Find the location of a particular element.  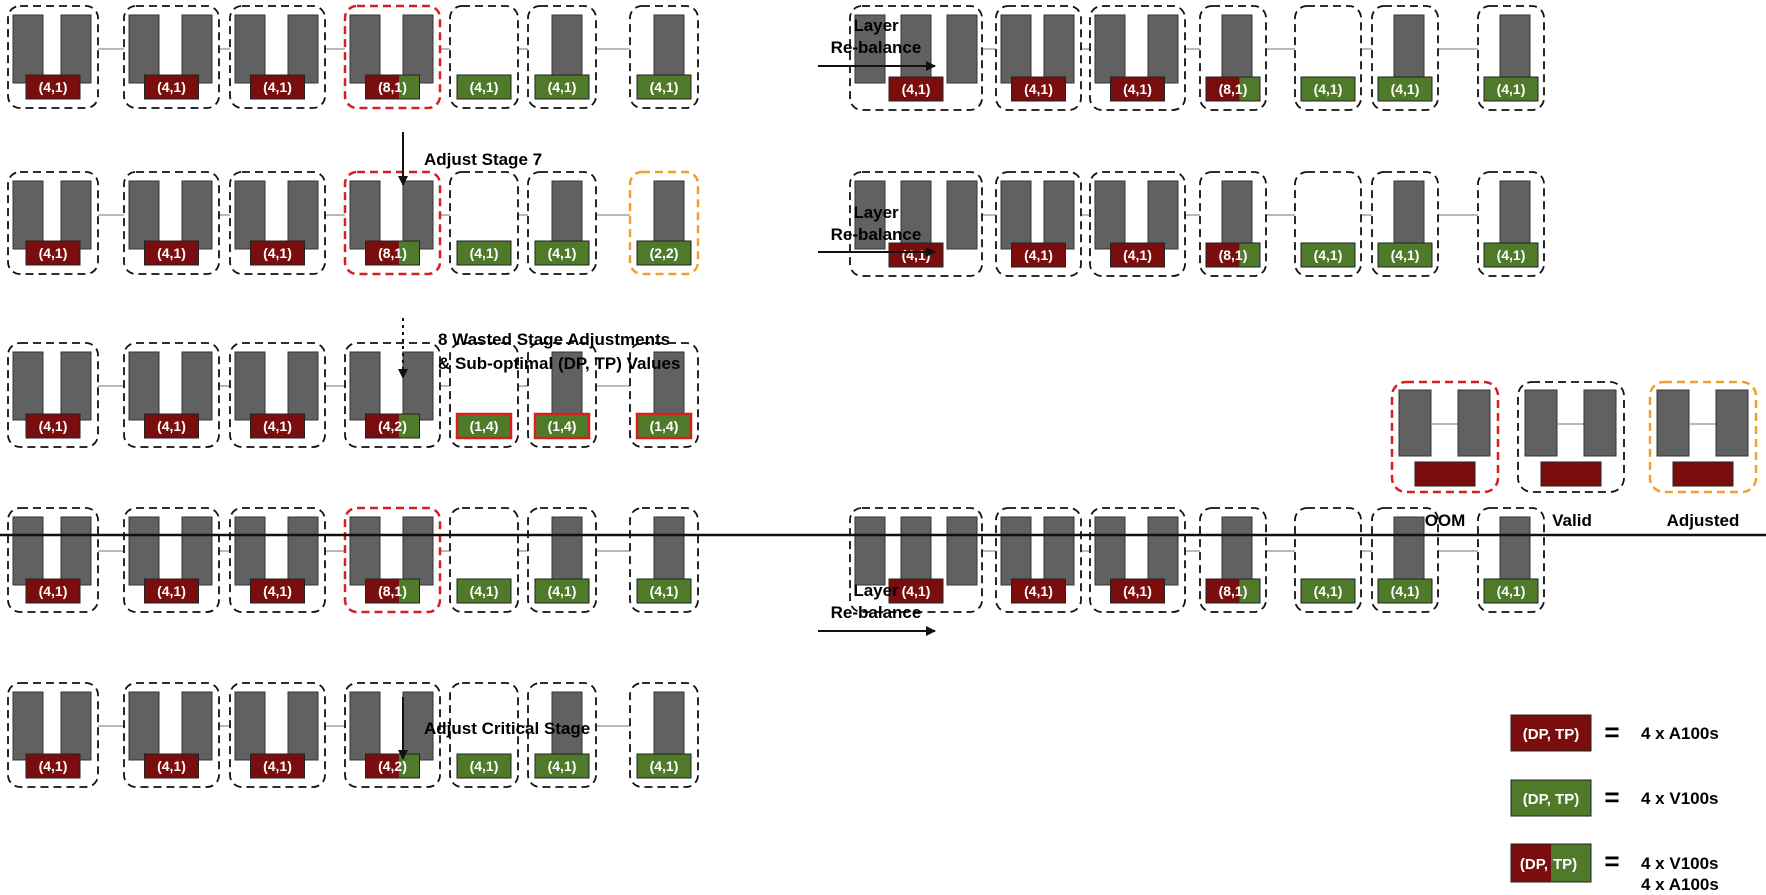

rebalance-label-line1: Layer is located at coordinates (876, 590).